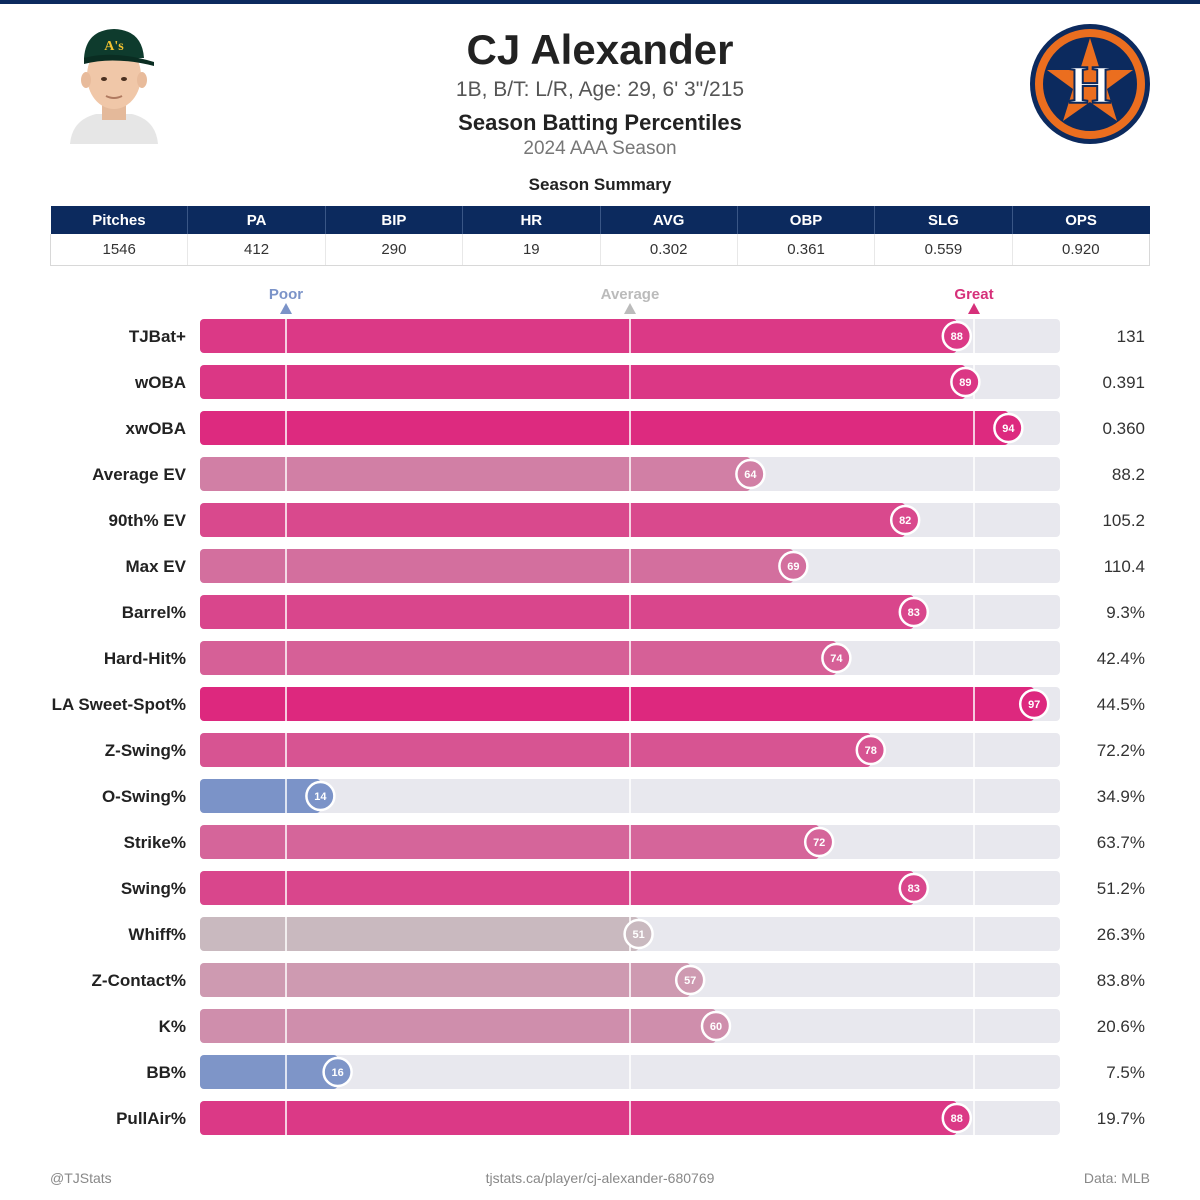 This screenshot has width=1200, height=1200. Describe the element at coordinates (1125, 1072) in the screenshot. I see `stat-value: 7.5%` at that location.